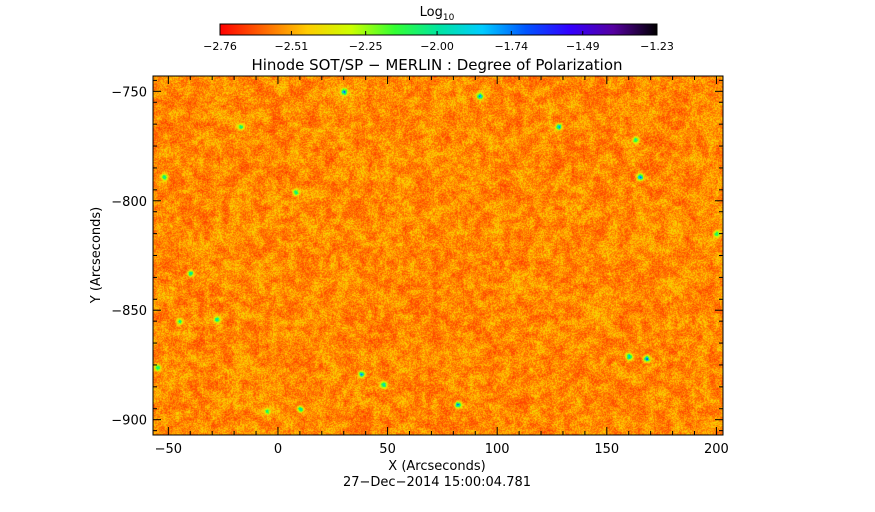  What do you see at coordinates (606, 449) in the screenshot?
I see `x-tick-label: 150` at bounding box center [606, 449].